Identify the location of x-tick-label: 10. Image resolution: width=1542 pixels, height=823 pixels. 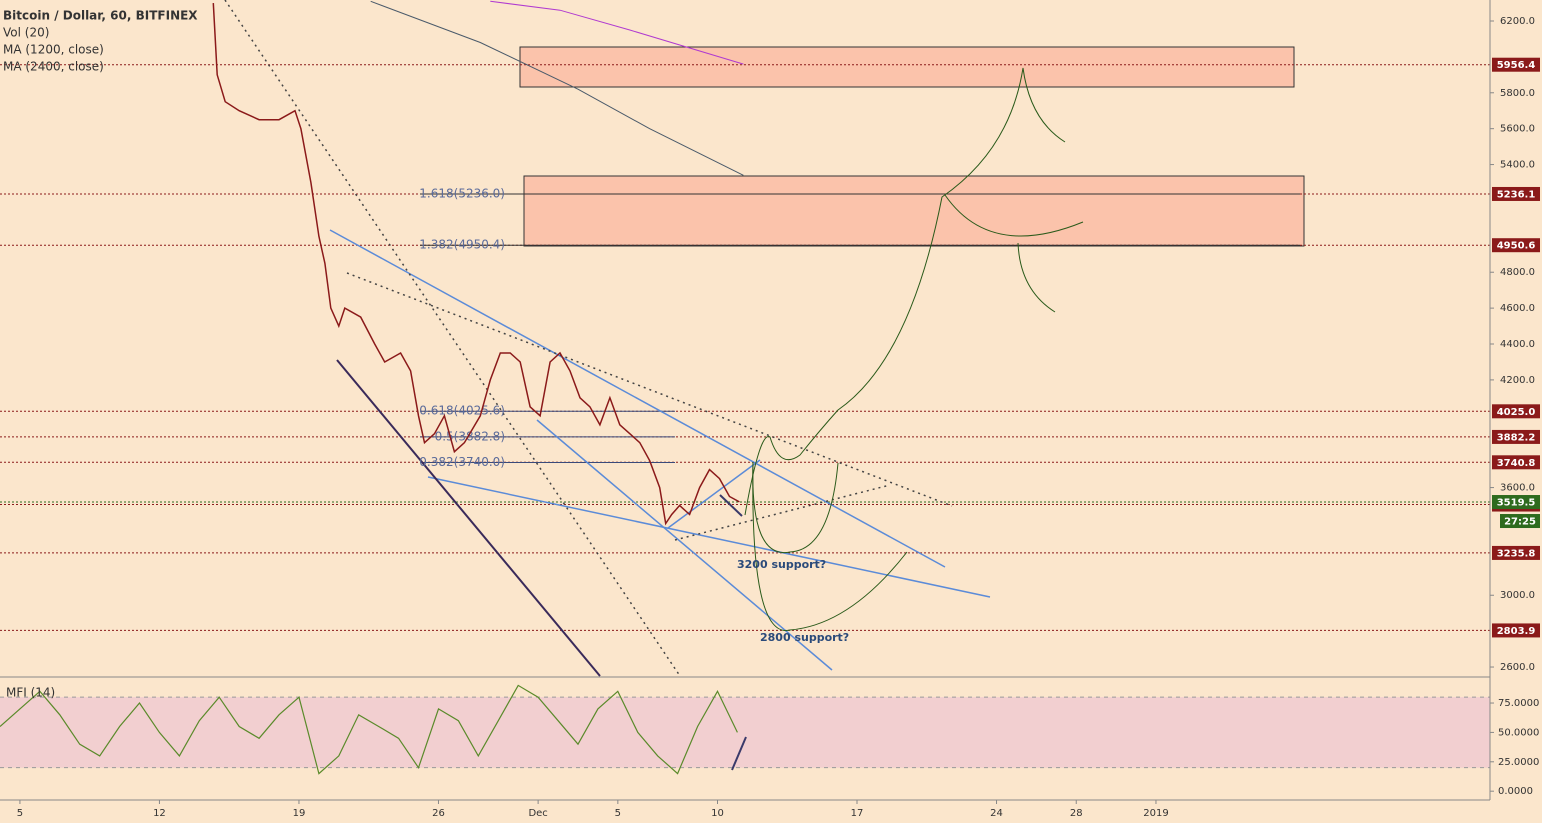
(717, 813).